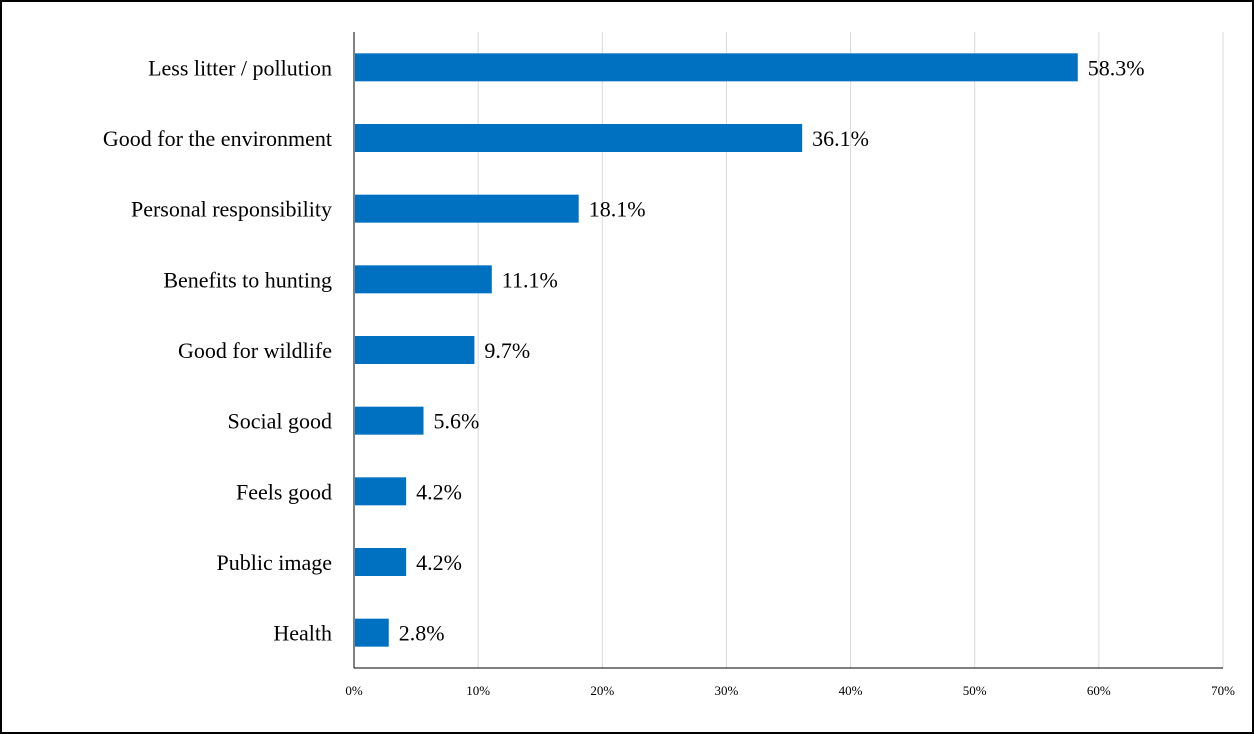 The height and width of the screenshot is (734, 1254). What do you see at coordinates (422, 633) in the screenshot?
I see `data-label: 2.8%` at bounding box center [422, 633].